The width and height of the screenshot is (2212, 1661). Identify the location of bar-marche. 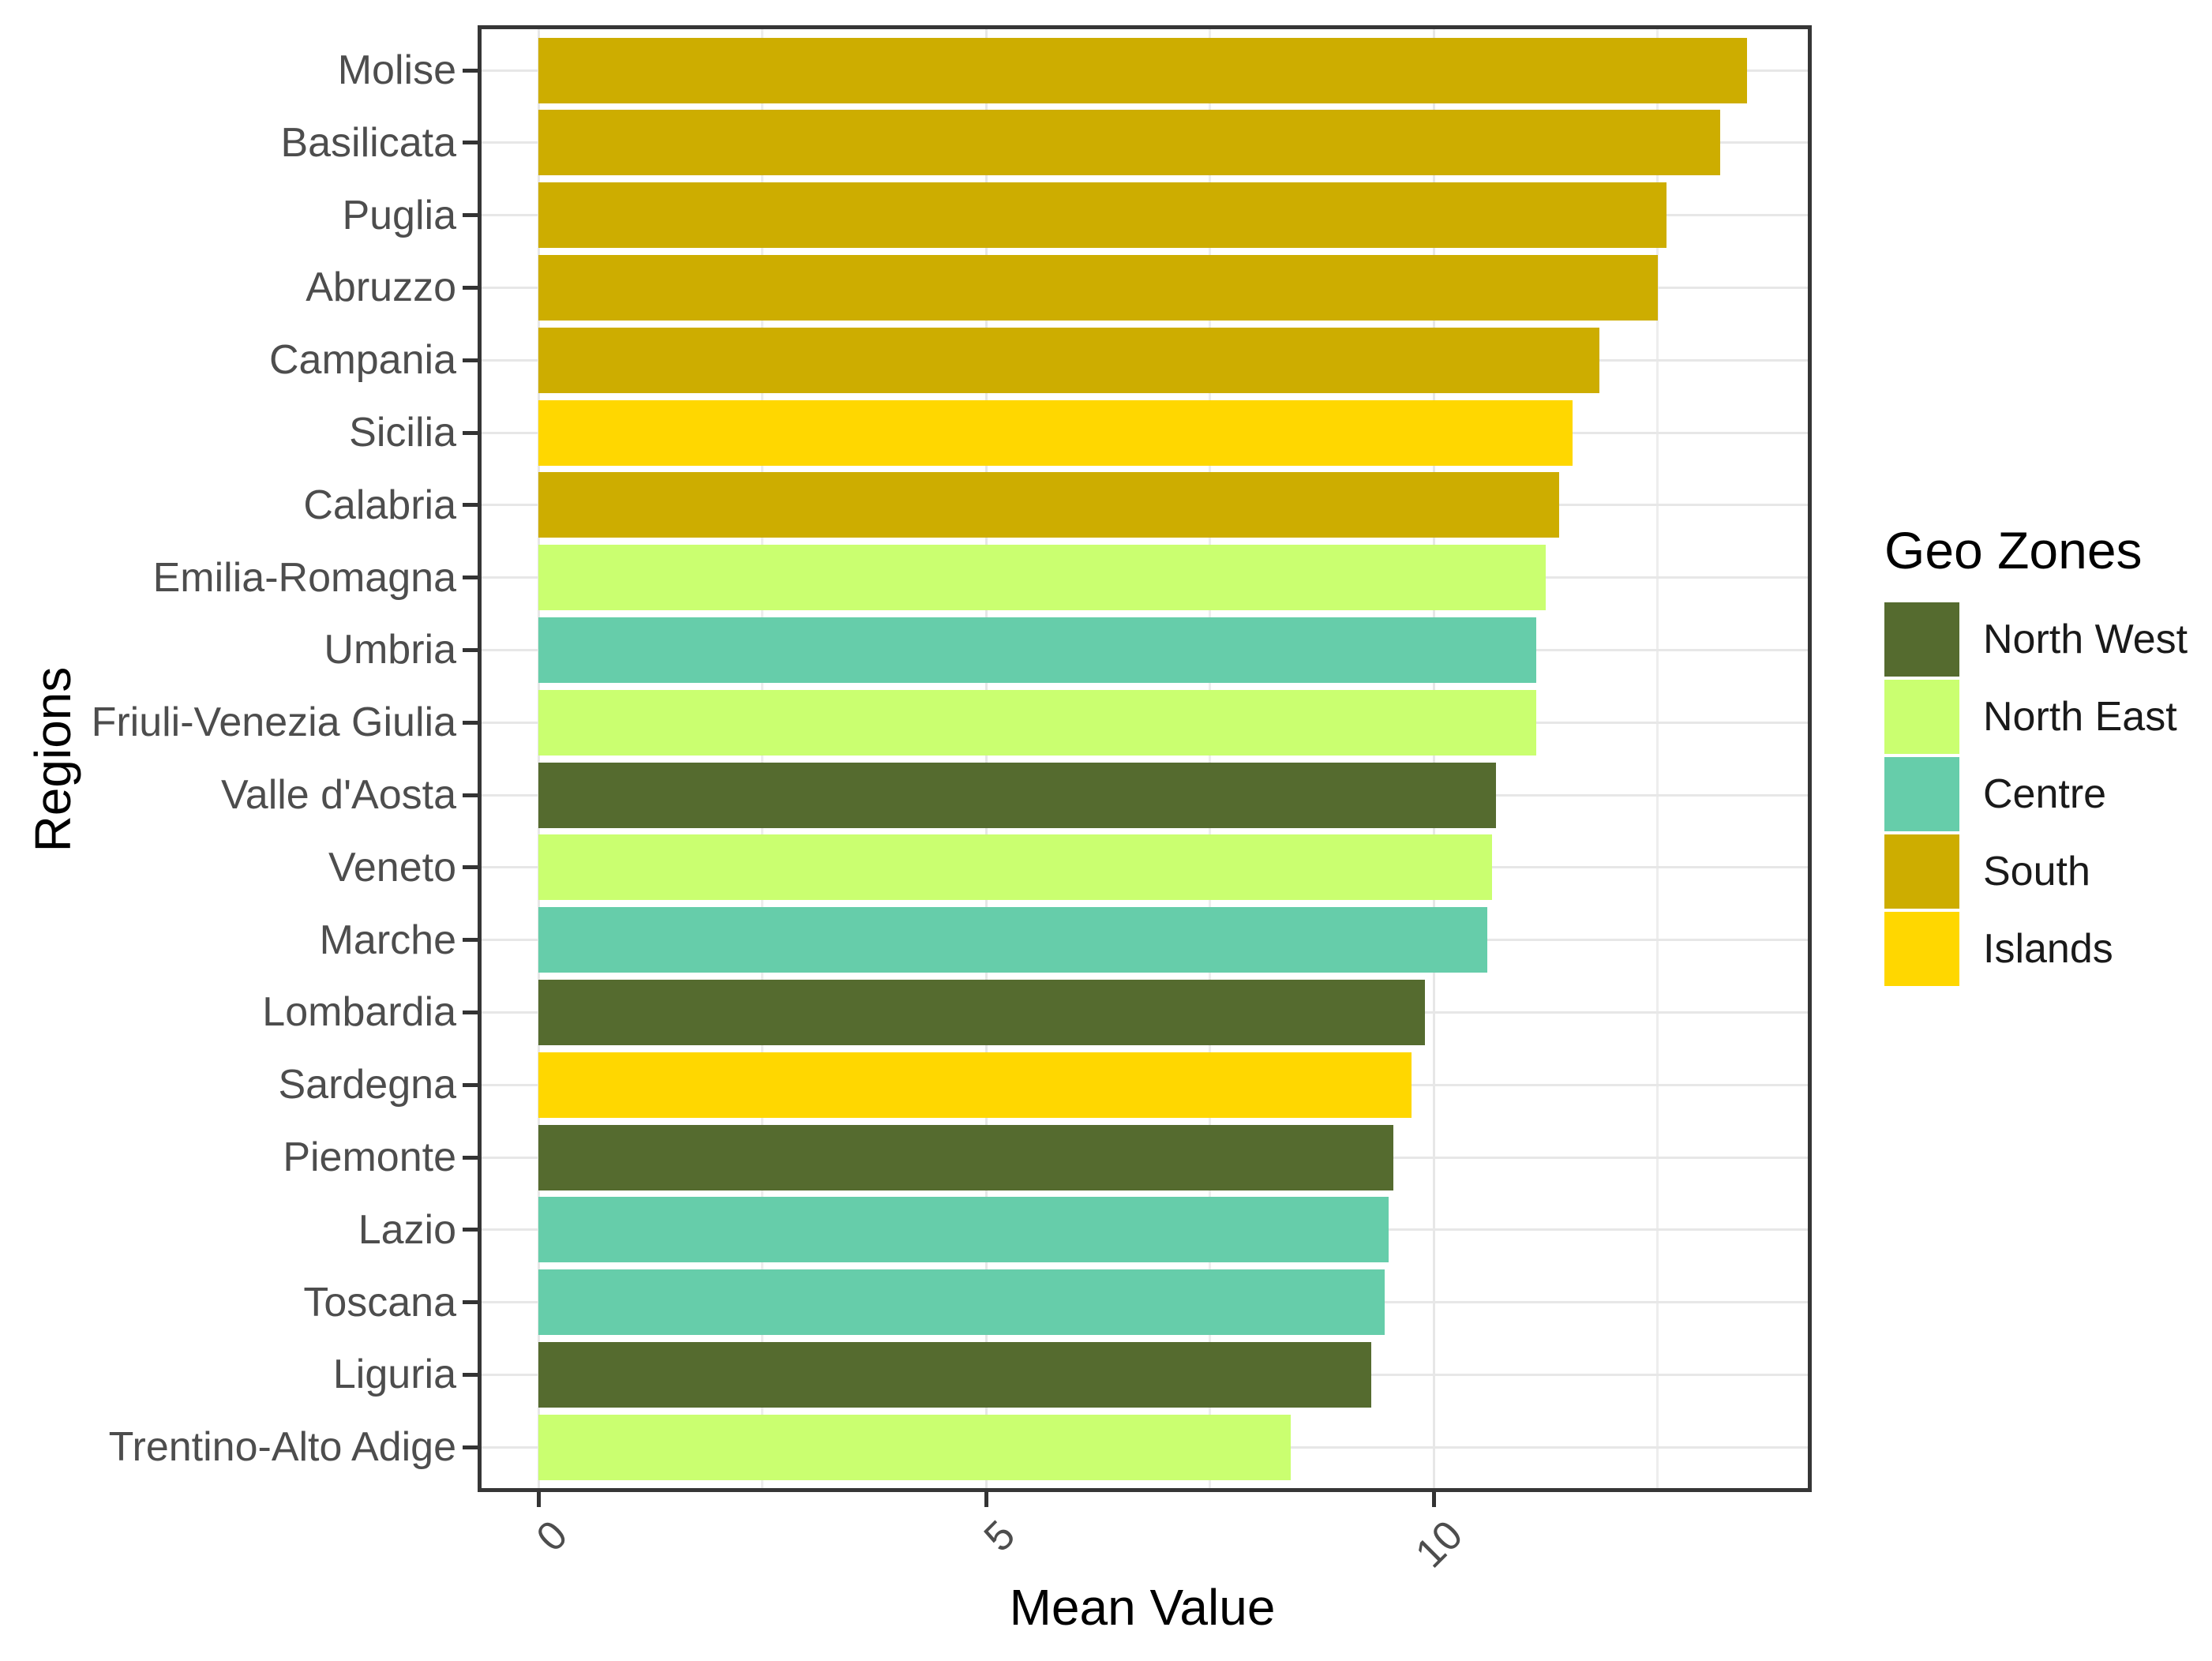
(1012, 940).